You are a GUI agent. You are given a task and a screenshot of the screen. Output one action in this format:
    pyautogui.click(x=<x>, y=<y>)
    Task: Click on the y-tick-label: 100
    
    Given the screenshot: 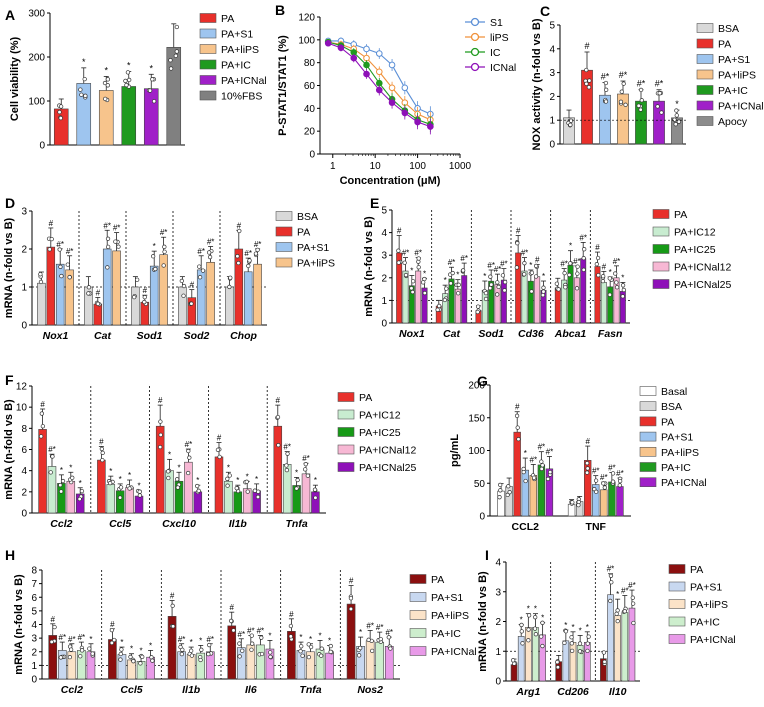 What is the action you would take?
    pyautogui.click(x=306, y=40)
    